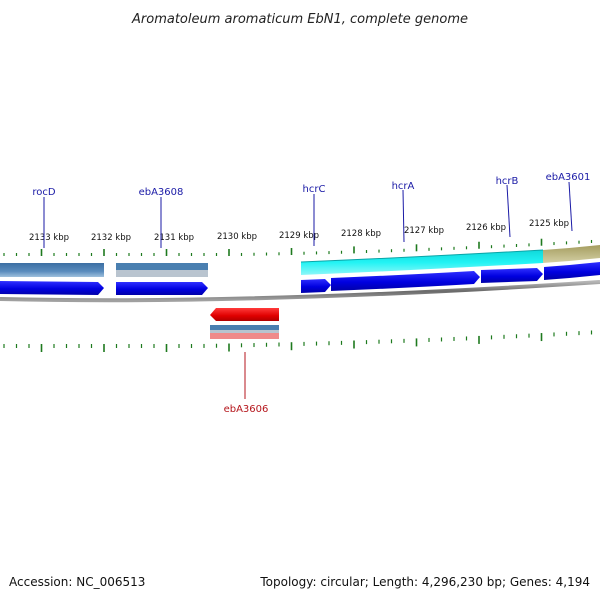  What do you see at coordinates (405, 281) in the screenshot?
I see `cds-arrow-hcrA` at bounding box center [405, 281].